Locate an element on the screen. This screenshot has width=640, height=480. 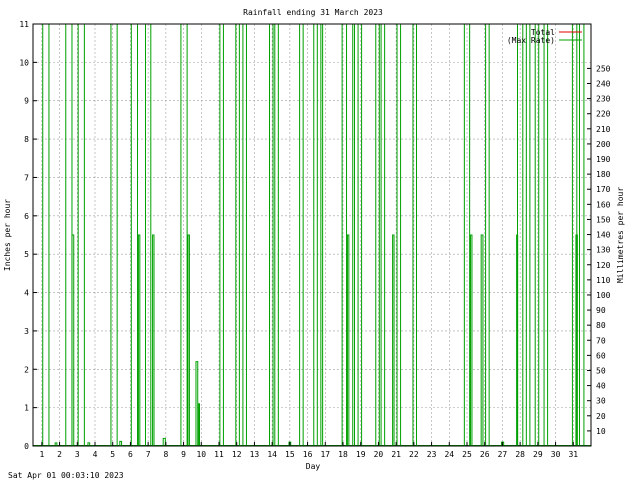
y2-tick-label: 200 is located at coordinates (603, 144).